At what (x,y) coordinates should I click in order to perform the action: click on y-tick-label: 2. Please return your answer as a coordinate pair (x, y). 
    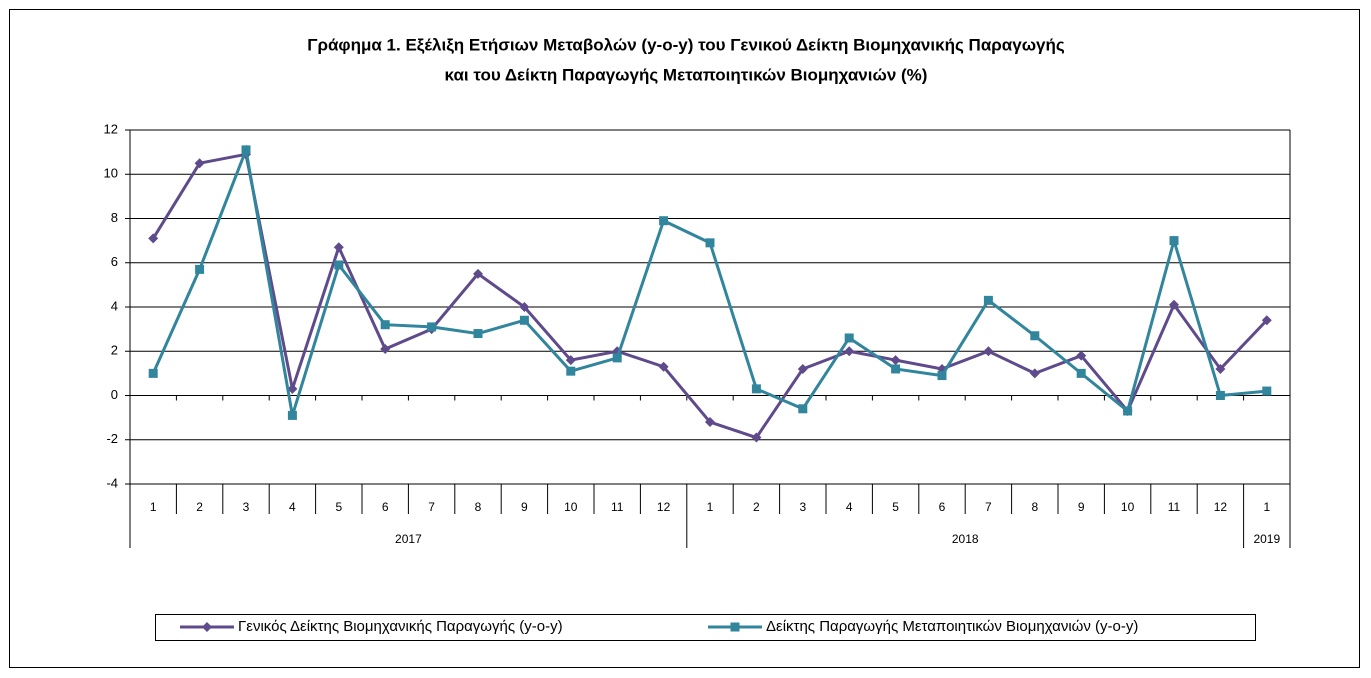
    Looking at the image, I should click on (114, 350).